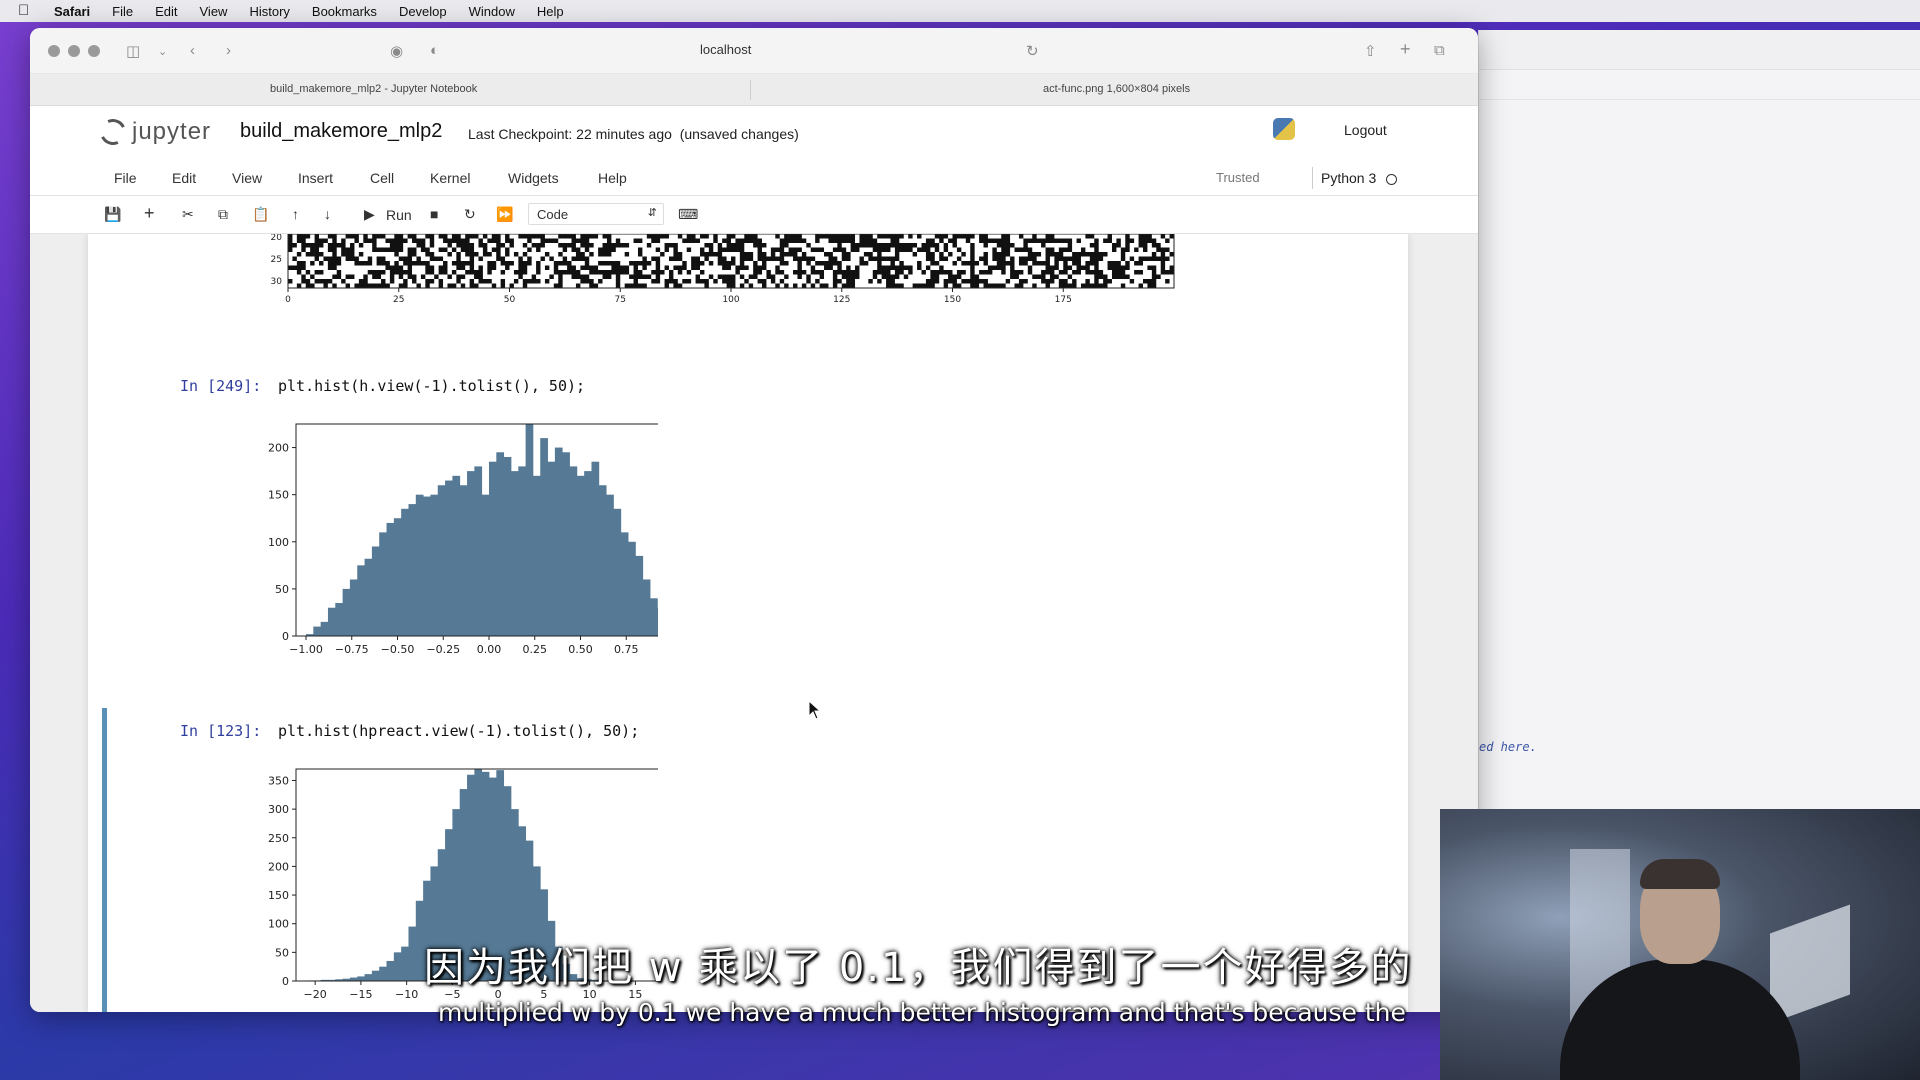 This screenshot has height=1080, width=1920. I want to click on chevron-down-icon: ⌄, so click(163, 52).